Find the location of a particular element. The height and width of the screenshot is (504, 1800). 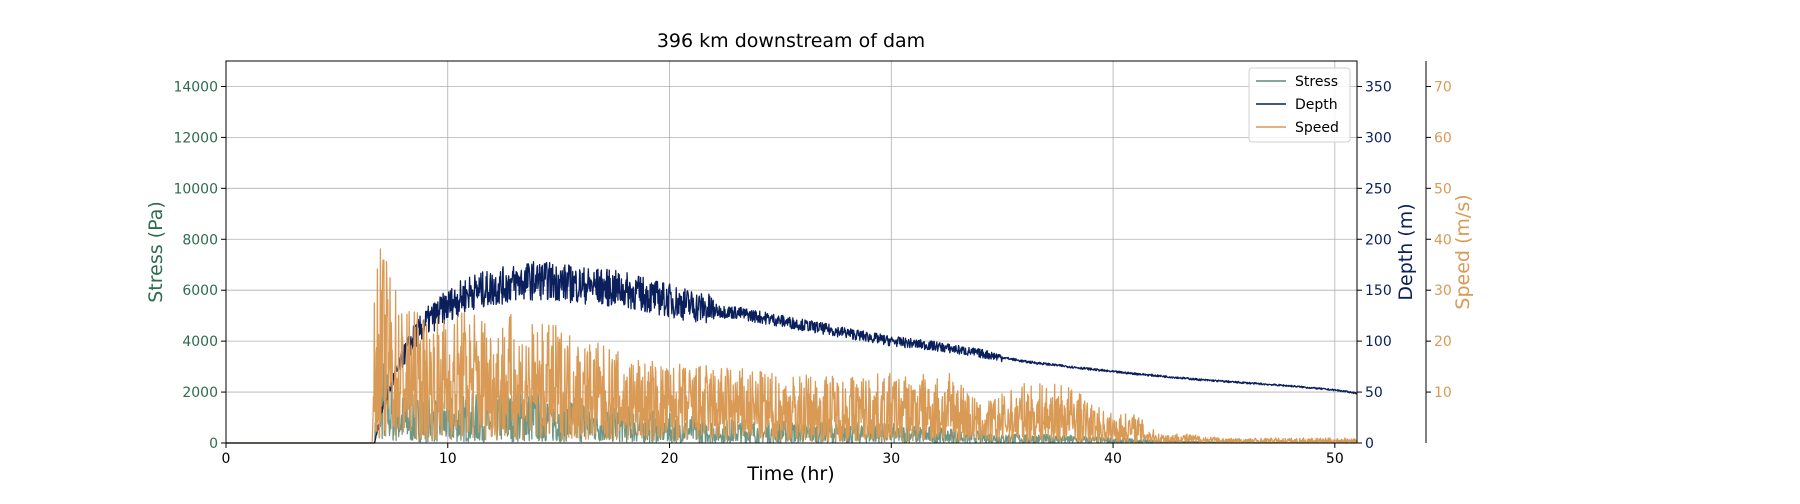

series-line-stress is located at coordinates (791, 403).